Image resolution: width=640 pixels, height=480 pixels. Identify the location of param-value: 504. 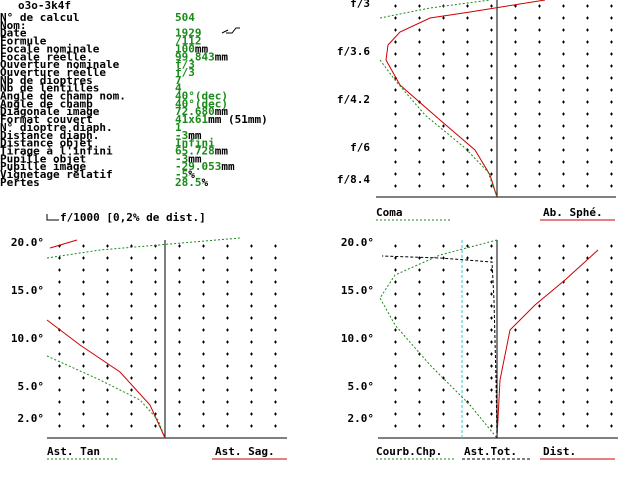
(185, 17).